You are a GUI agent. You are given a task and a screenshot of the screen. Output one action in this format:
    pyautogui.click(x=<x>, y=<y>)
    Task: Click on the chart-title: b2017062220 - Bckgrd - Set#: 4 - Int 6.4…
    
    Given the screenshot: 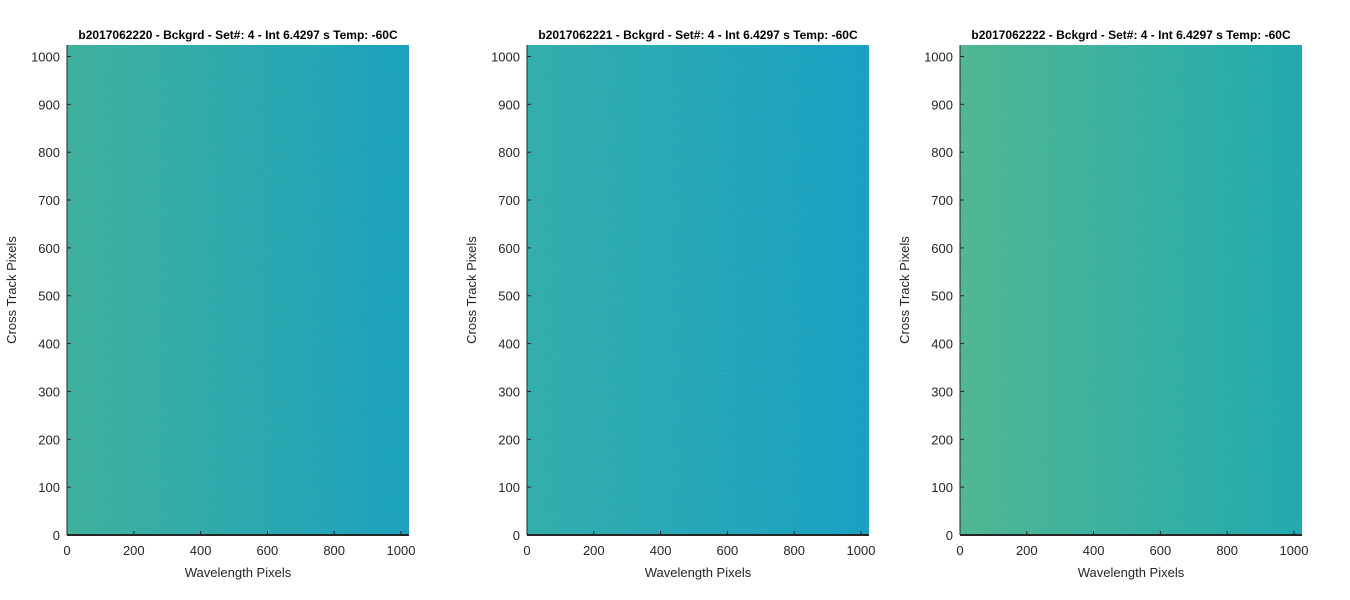 What is the action you would take?
    pyautogui.click(x=238, y=35)
    